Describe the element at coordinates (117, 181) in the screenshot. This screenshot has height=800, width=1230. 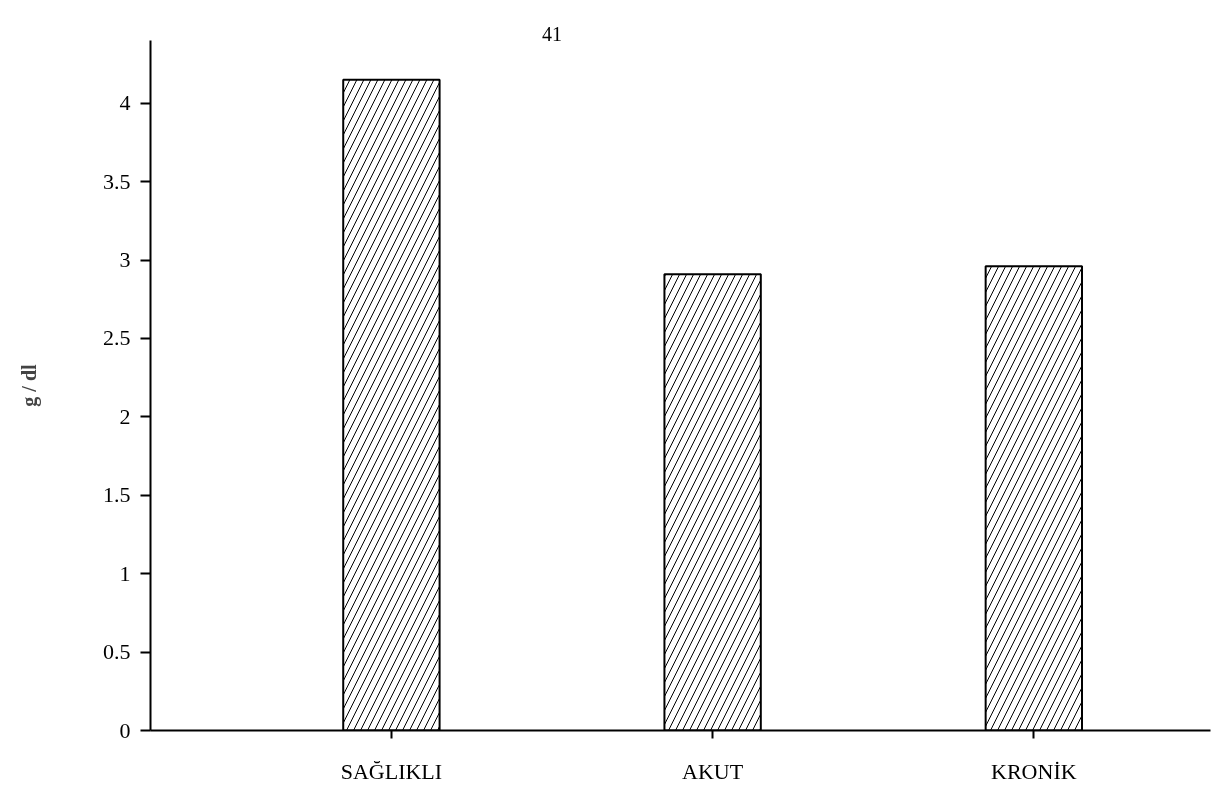
I see `y-tick-label: 3.5` at that location.